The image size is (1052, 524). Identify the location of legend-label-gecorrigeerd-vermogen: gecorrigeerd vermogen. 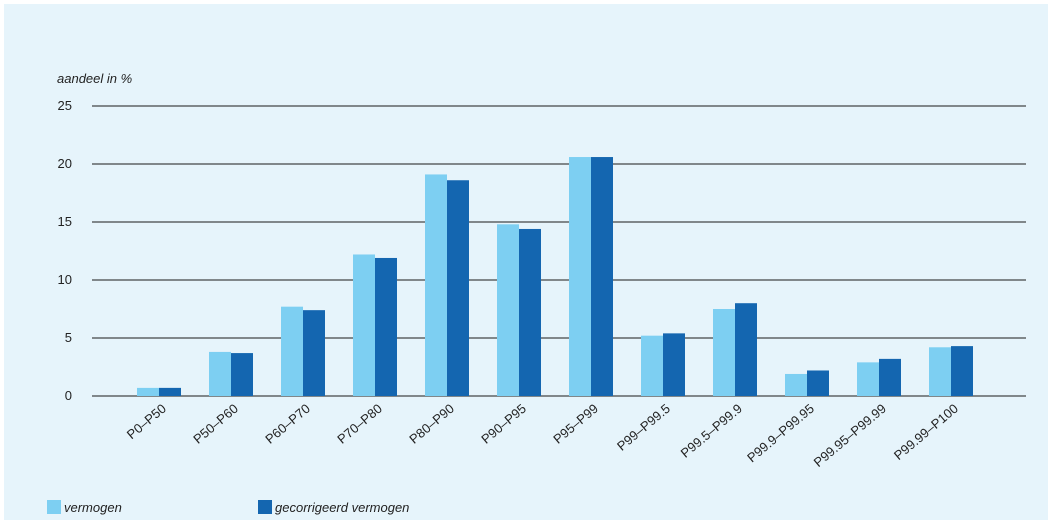
(342, 507).